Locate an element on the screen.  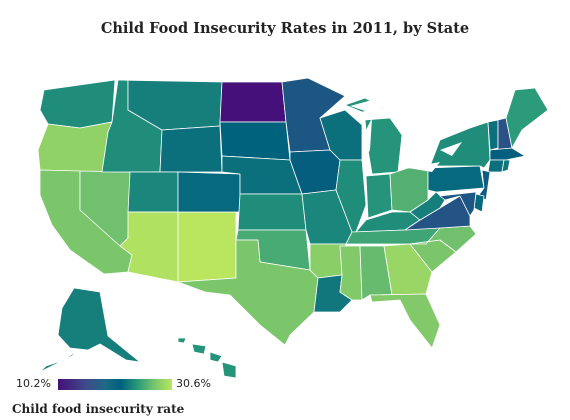
state-MD is located at coordinates (458, 204).